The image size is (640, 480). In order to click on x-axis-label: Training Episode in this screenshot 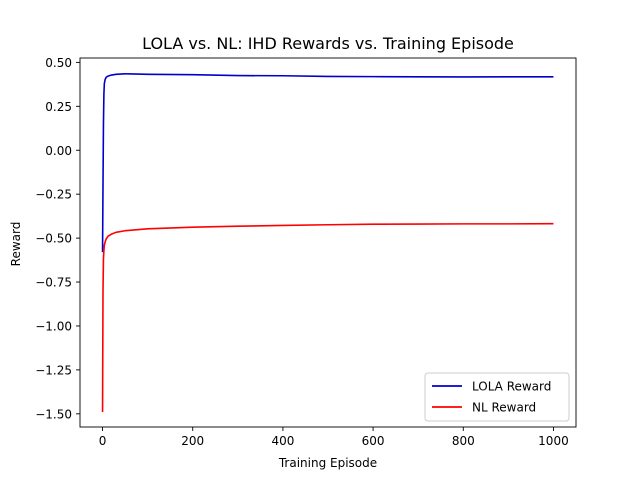, I will do `click(327, 463)`.